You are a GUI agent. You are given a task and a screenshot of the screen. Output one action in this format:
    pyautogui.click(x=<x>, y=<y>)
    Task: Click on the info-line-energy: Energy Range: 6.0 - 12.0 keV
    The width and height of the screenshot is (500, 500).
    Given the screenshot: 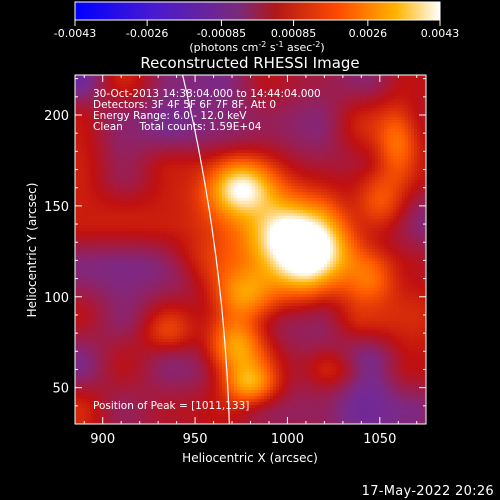 What is the action you would take?
    pyautogui.click(x=170, y=116)
    